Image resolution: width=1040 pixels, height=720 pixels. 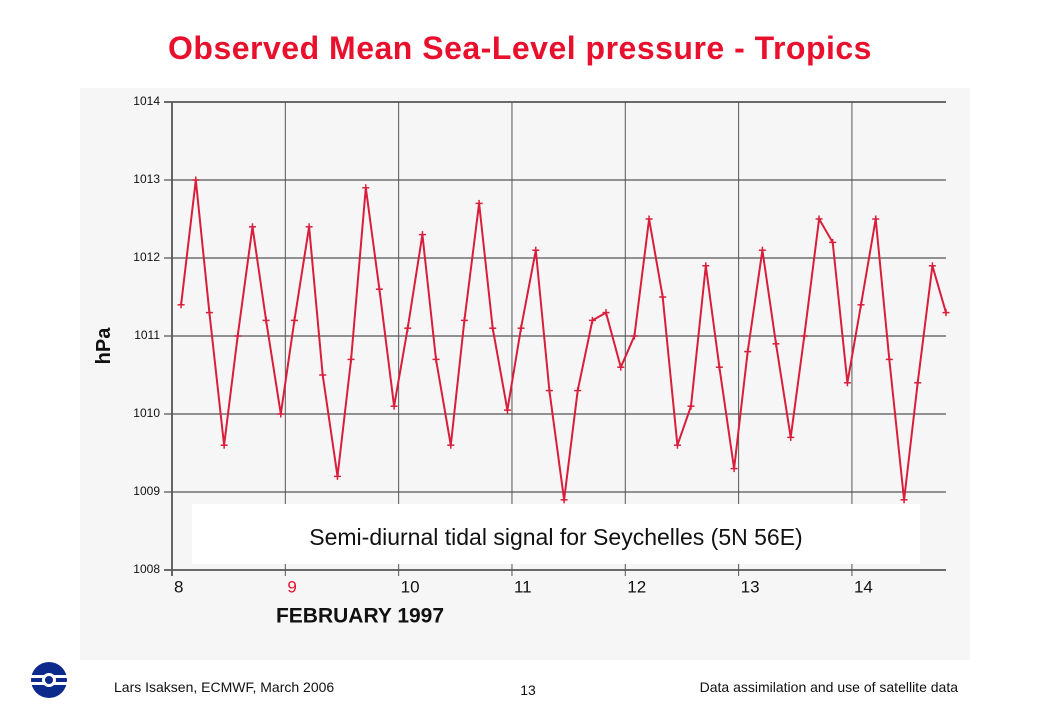 What do you see at coordinates (146, 413) in the screenshot?
I see `y-tick-label: 1010` at bounding box center [146, 413].